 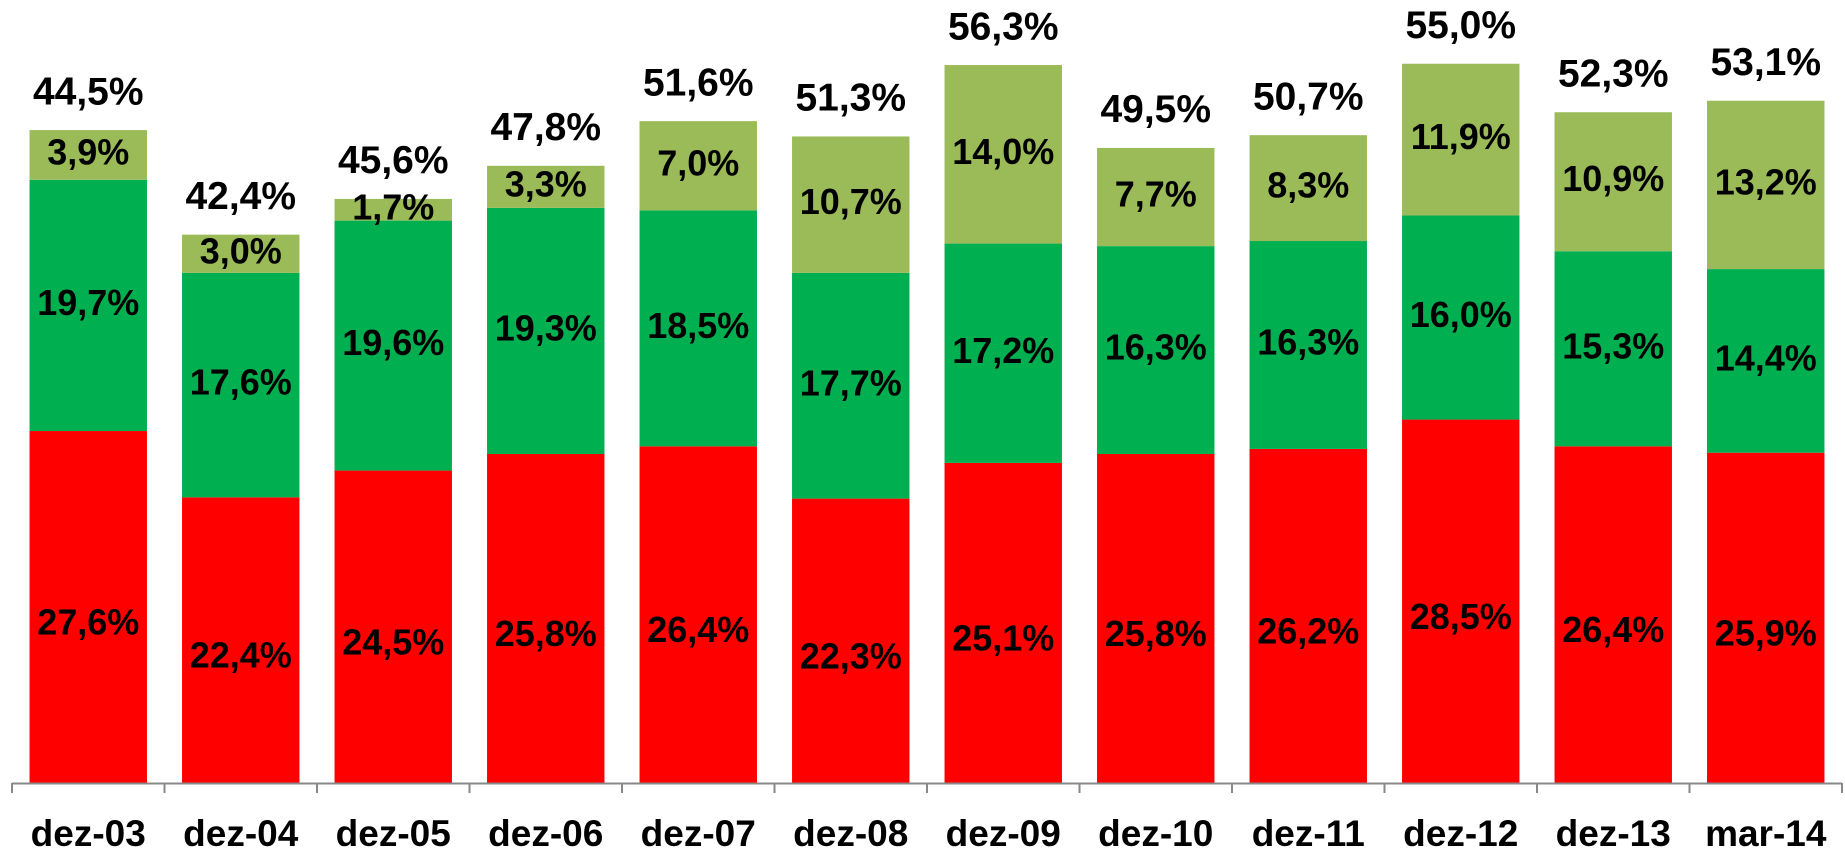 I want to click on x-tick-label: dez-10, so click(x=1155, y=833).